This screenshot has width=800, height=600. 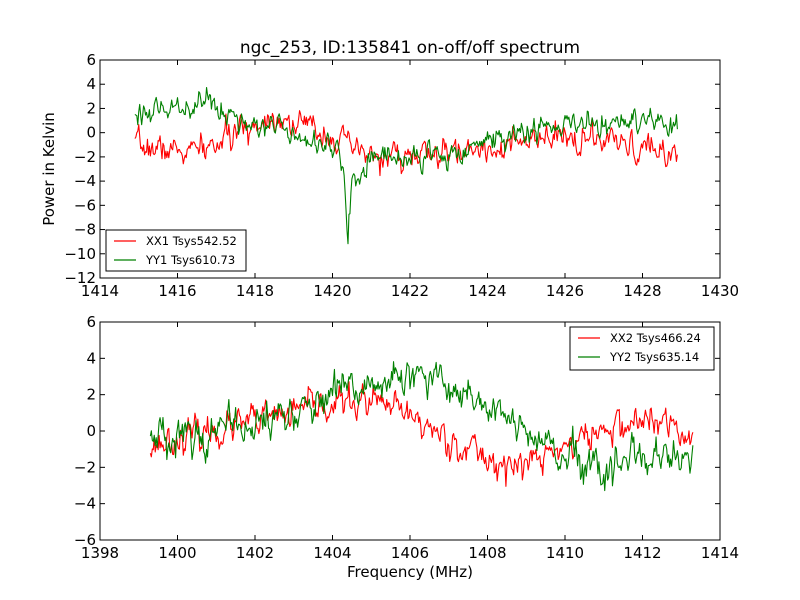 I want to click on x-tick-label: 1416, so click(x=177, y=291).